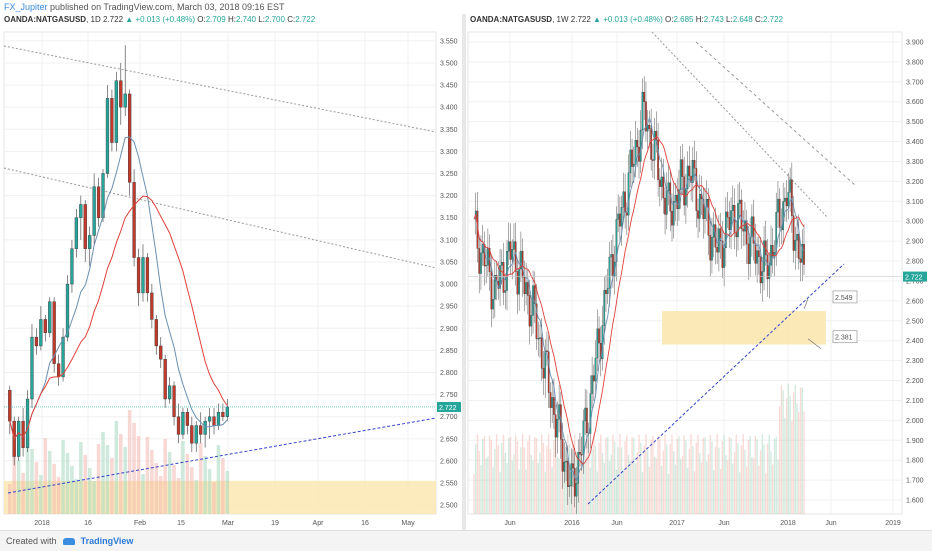 The height and width of the screenshot is (551, 932). Describe the element at coordinates (466, 540) in the screenshot. I see `footer-bar: Created with TradingView` at that location.